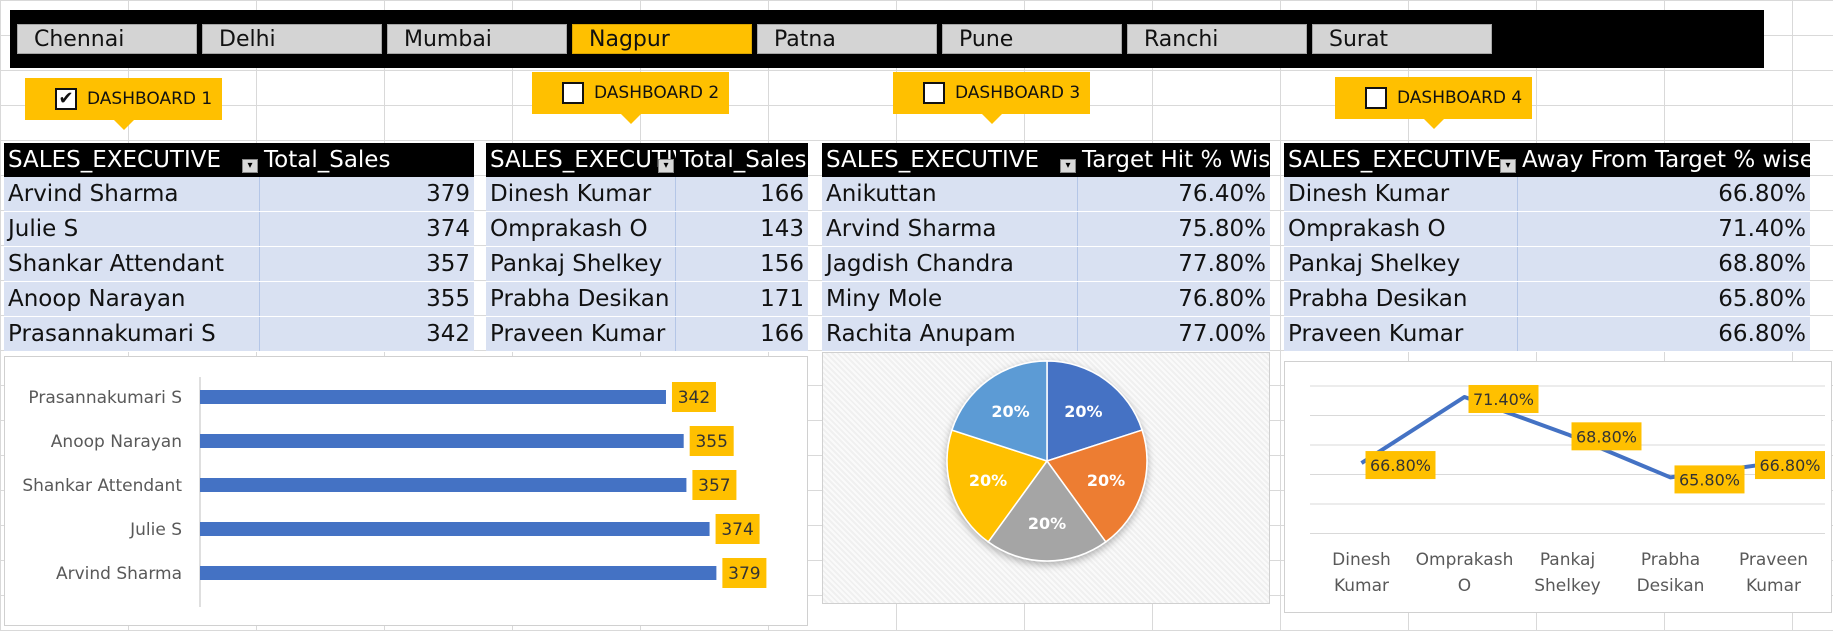 This screenshot has height=631, width=1833. I want to click on dashboard-2-checkbox, so click(573, 93).